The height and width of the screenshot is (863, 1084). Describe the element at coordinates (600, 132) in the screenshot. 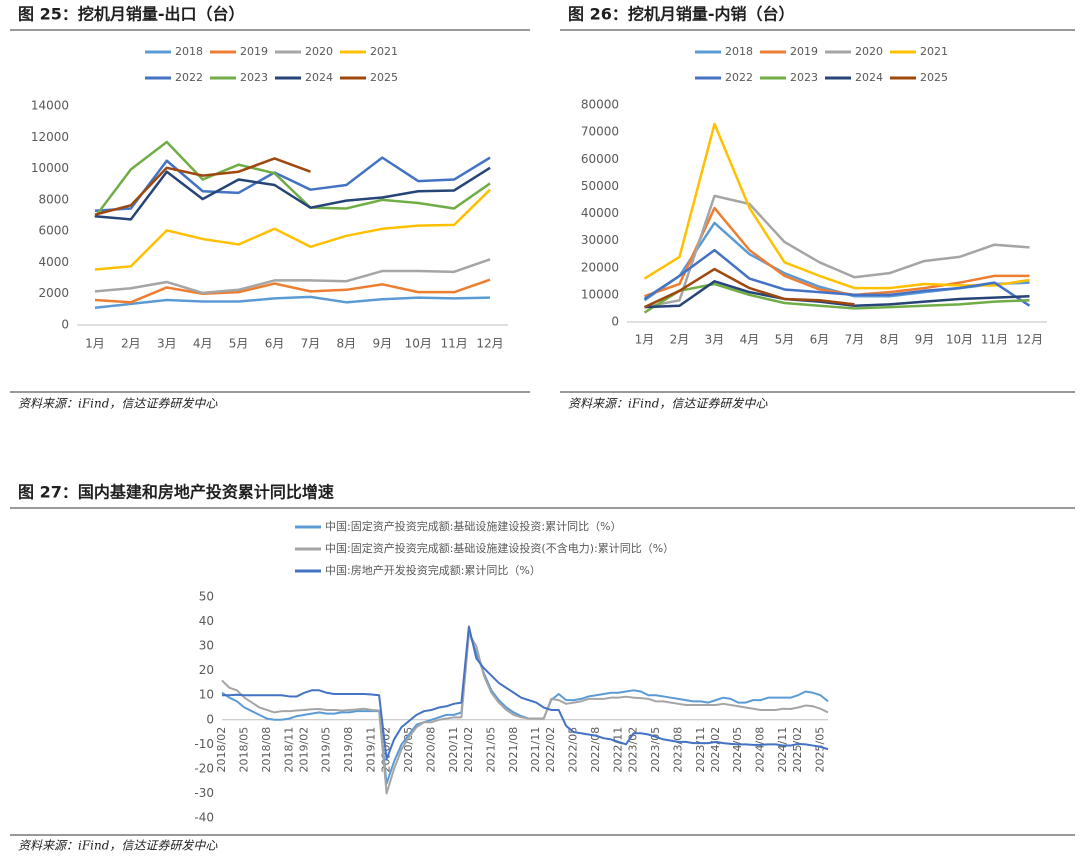

I see `y-tick-label: 70000` at that location.